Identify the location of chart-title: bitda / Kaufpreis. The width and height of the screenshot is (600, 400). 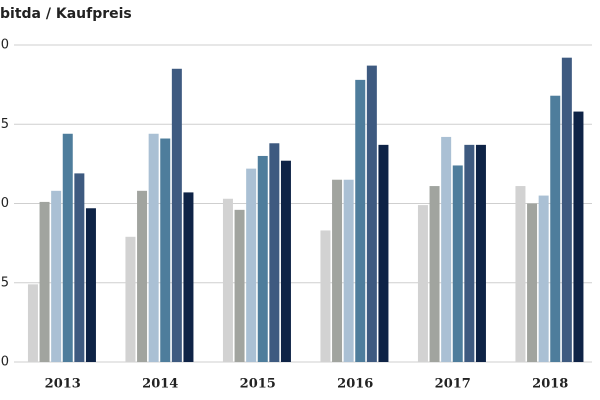
(66, 14).